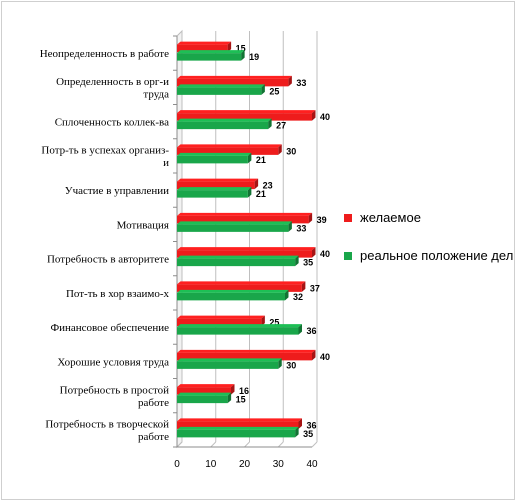  Describe the element at coordinates (105, 157) in the screenshot. I see `category-label-3: Потр-ть в успехах организ-и` at that location.